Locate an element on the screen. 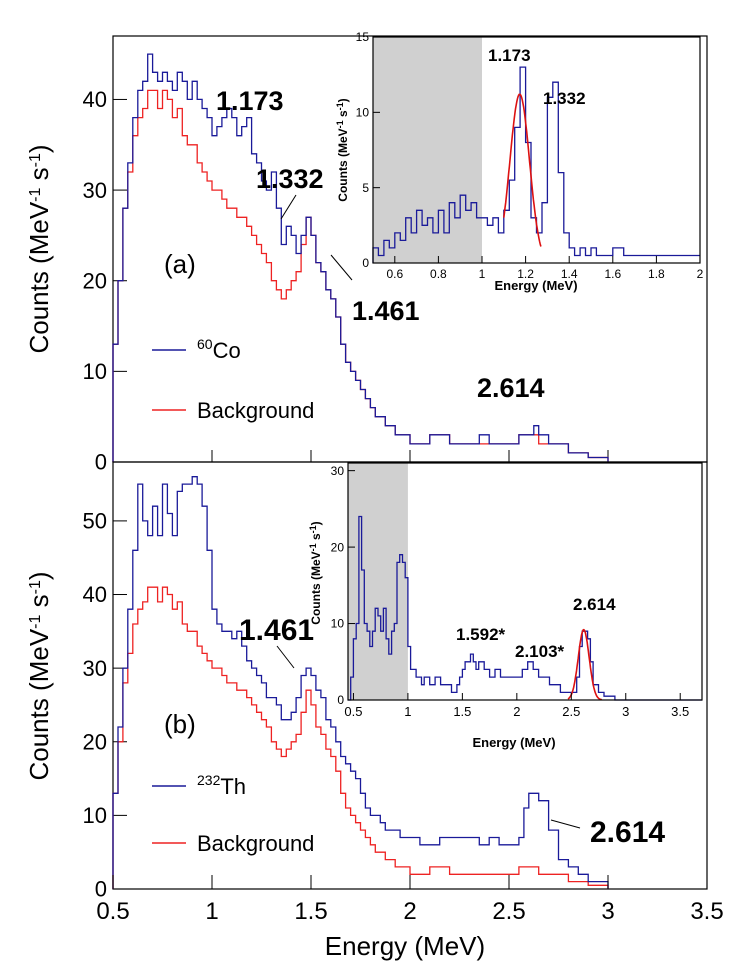 Image resolution: width=747 pixels, height=967 pixels. inset-b-series is located at coordinates (525, 608).